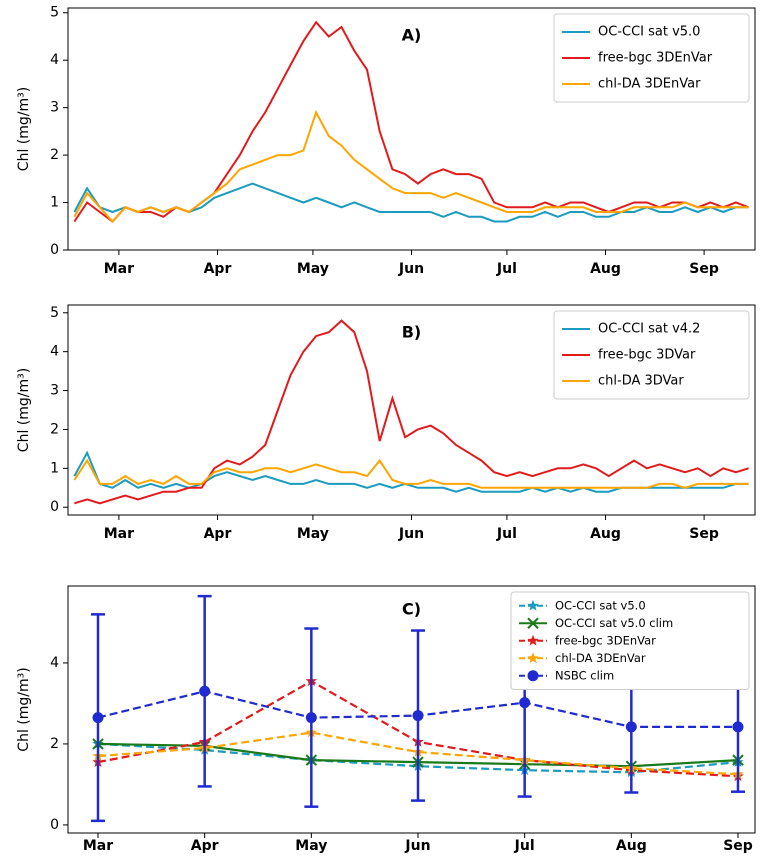 This screenshot has height=856, width=761. Describe the element at coordinates (412, 35) in the screenshot. I see `panel-label: A)` at that location.